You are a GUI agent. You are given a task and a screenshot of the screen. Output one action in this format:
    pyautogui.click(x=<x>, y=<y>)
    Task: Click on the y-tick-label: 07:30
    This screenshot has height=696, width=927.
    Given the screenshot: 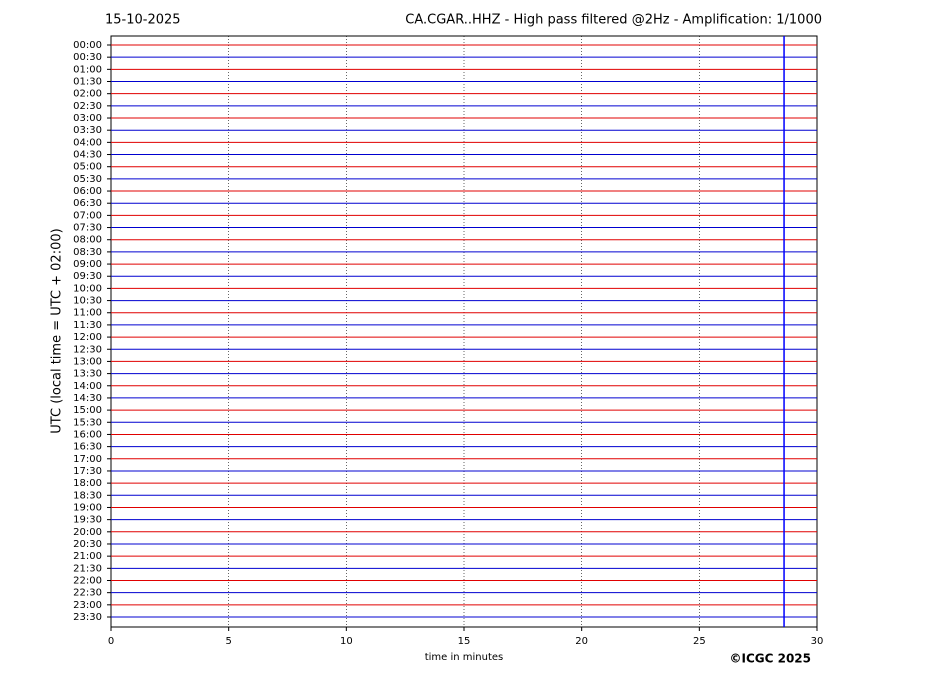 What is the action you would take?
    pyautogui.click(x=87, y=228)
    